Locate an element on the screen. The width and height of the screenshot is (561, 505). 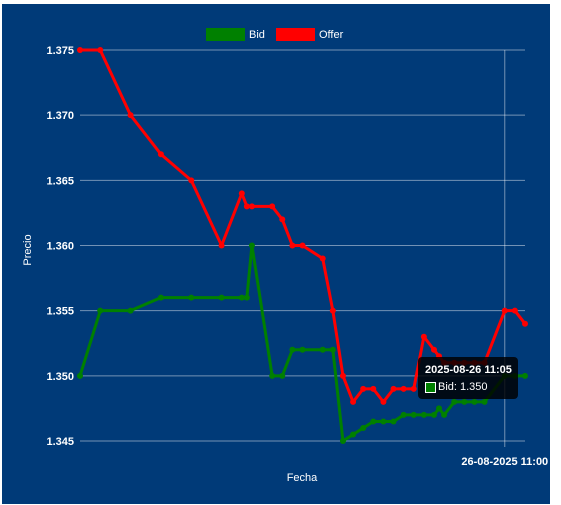
legend-swatch-bid is located at coordinates (225, 34).